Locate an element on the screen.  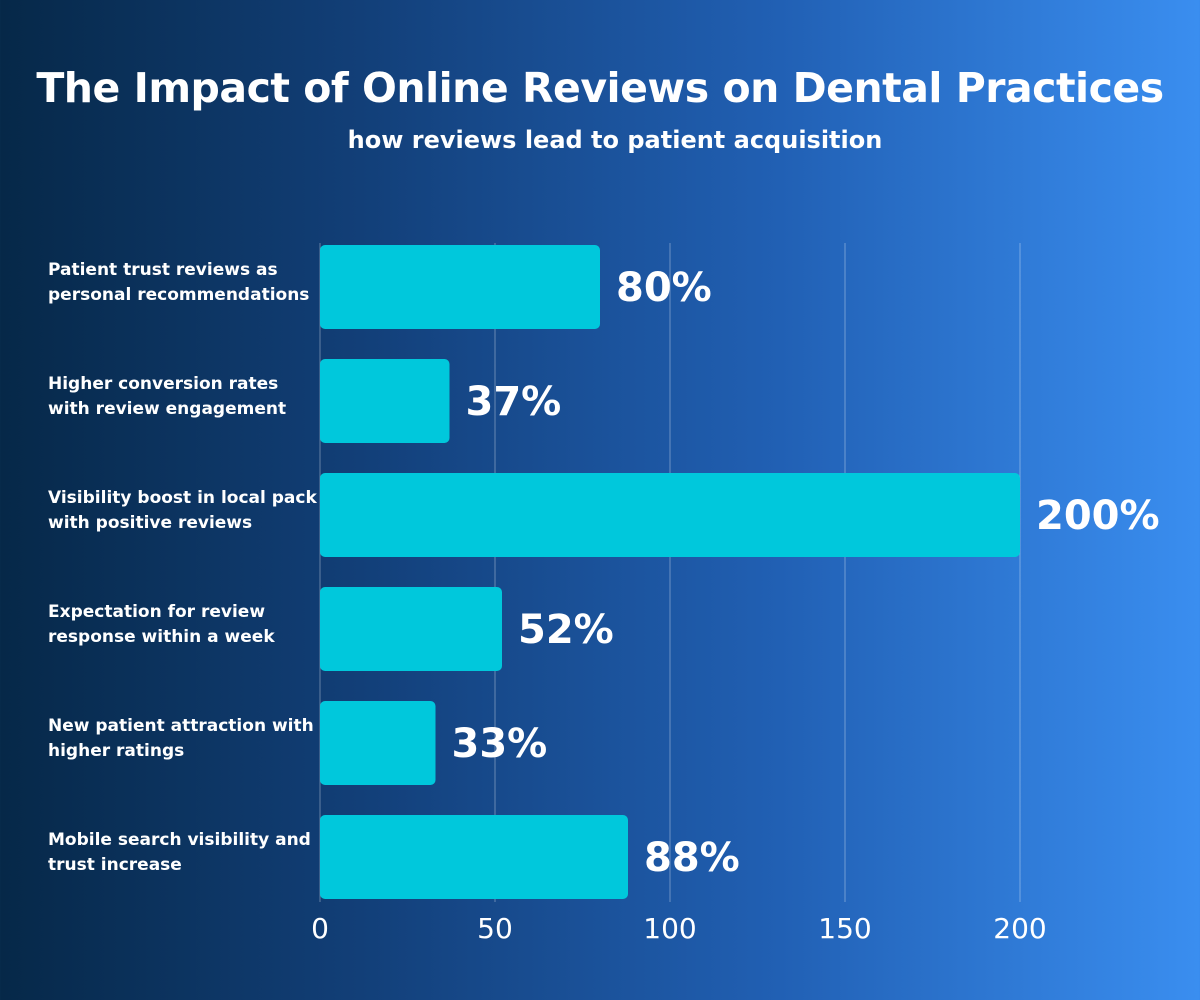
data-label: 88% is located at coordinates (692, 858).